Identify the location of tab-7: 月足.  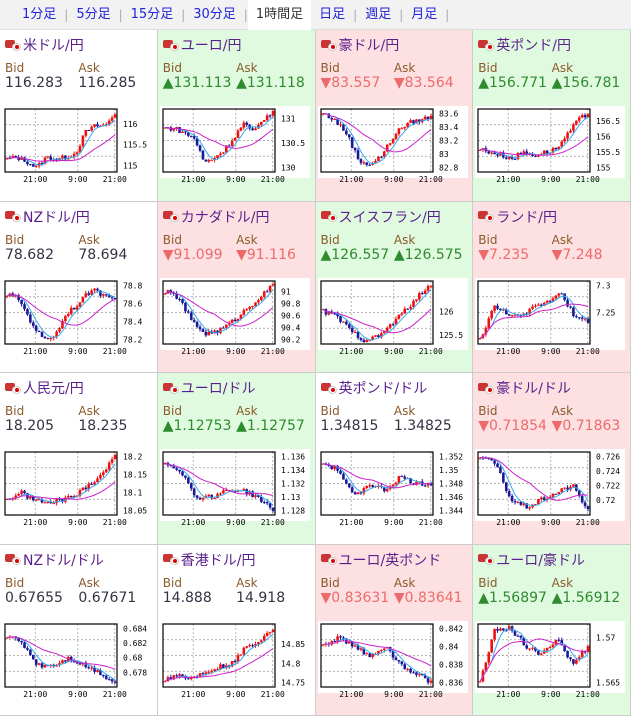
(424, 14).